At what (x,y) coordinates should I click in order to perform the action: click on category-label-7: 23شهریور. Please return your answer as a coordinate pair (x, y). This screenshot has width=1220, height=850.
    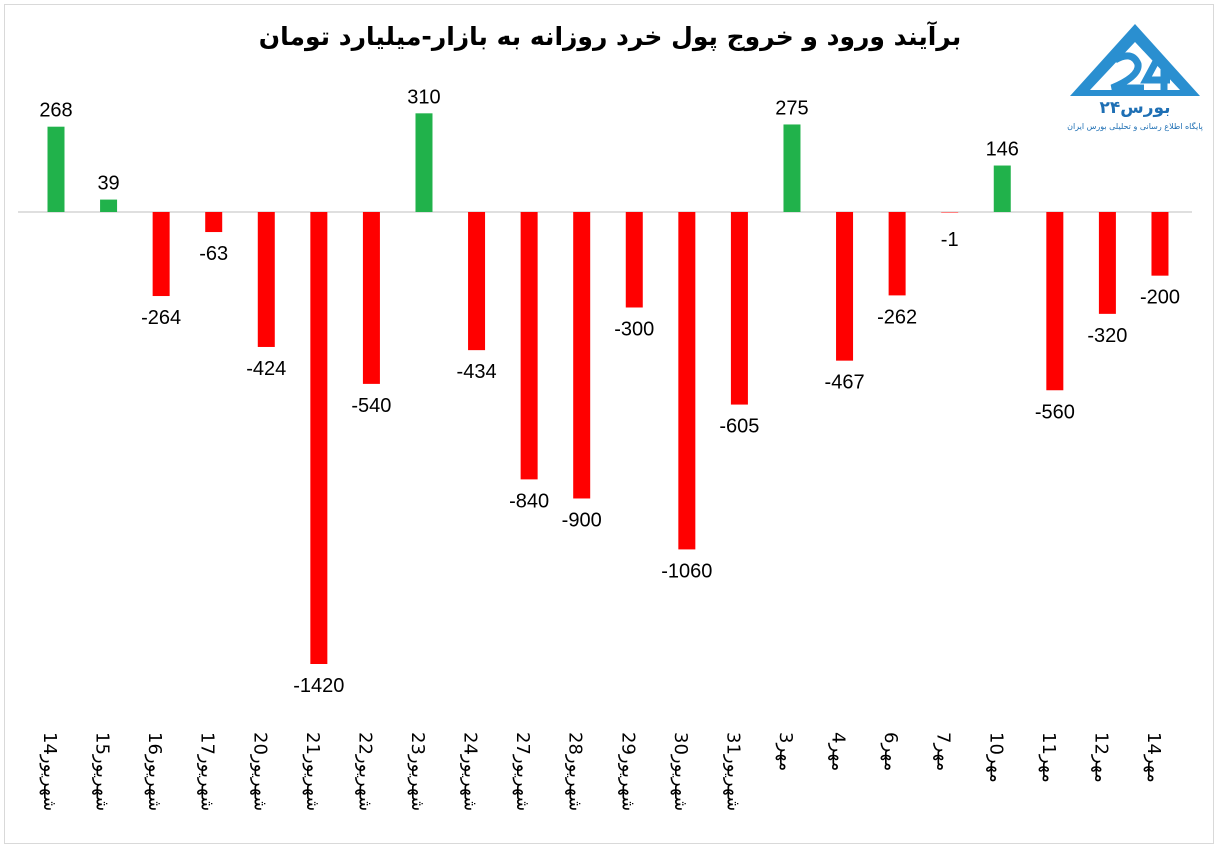
    Looking at the image, I should click on (417, 771).